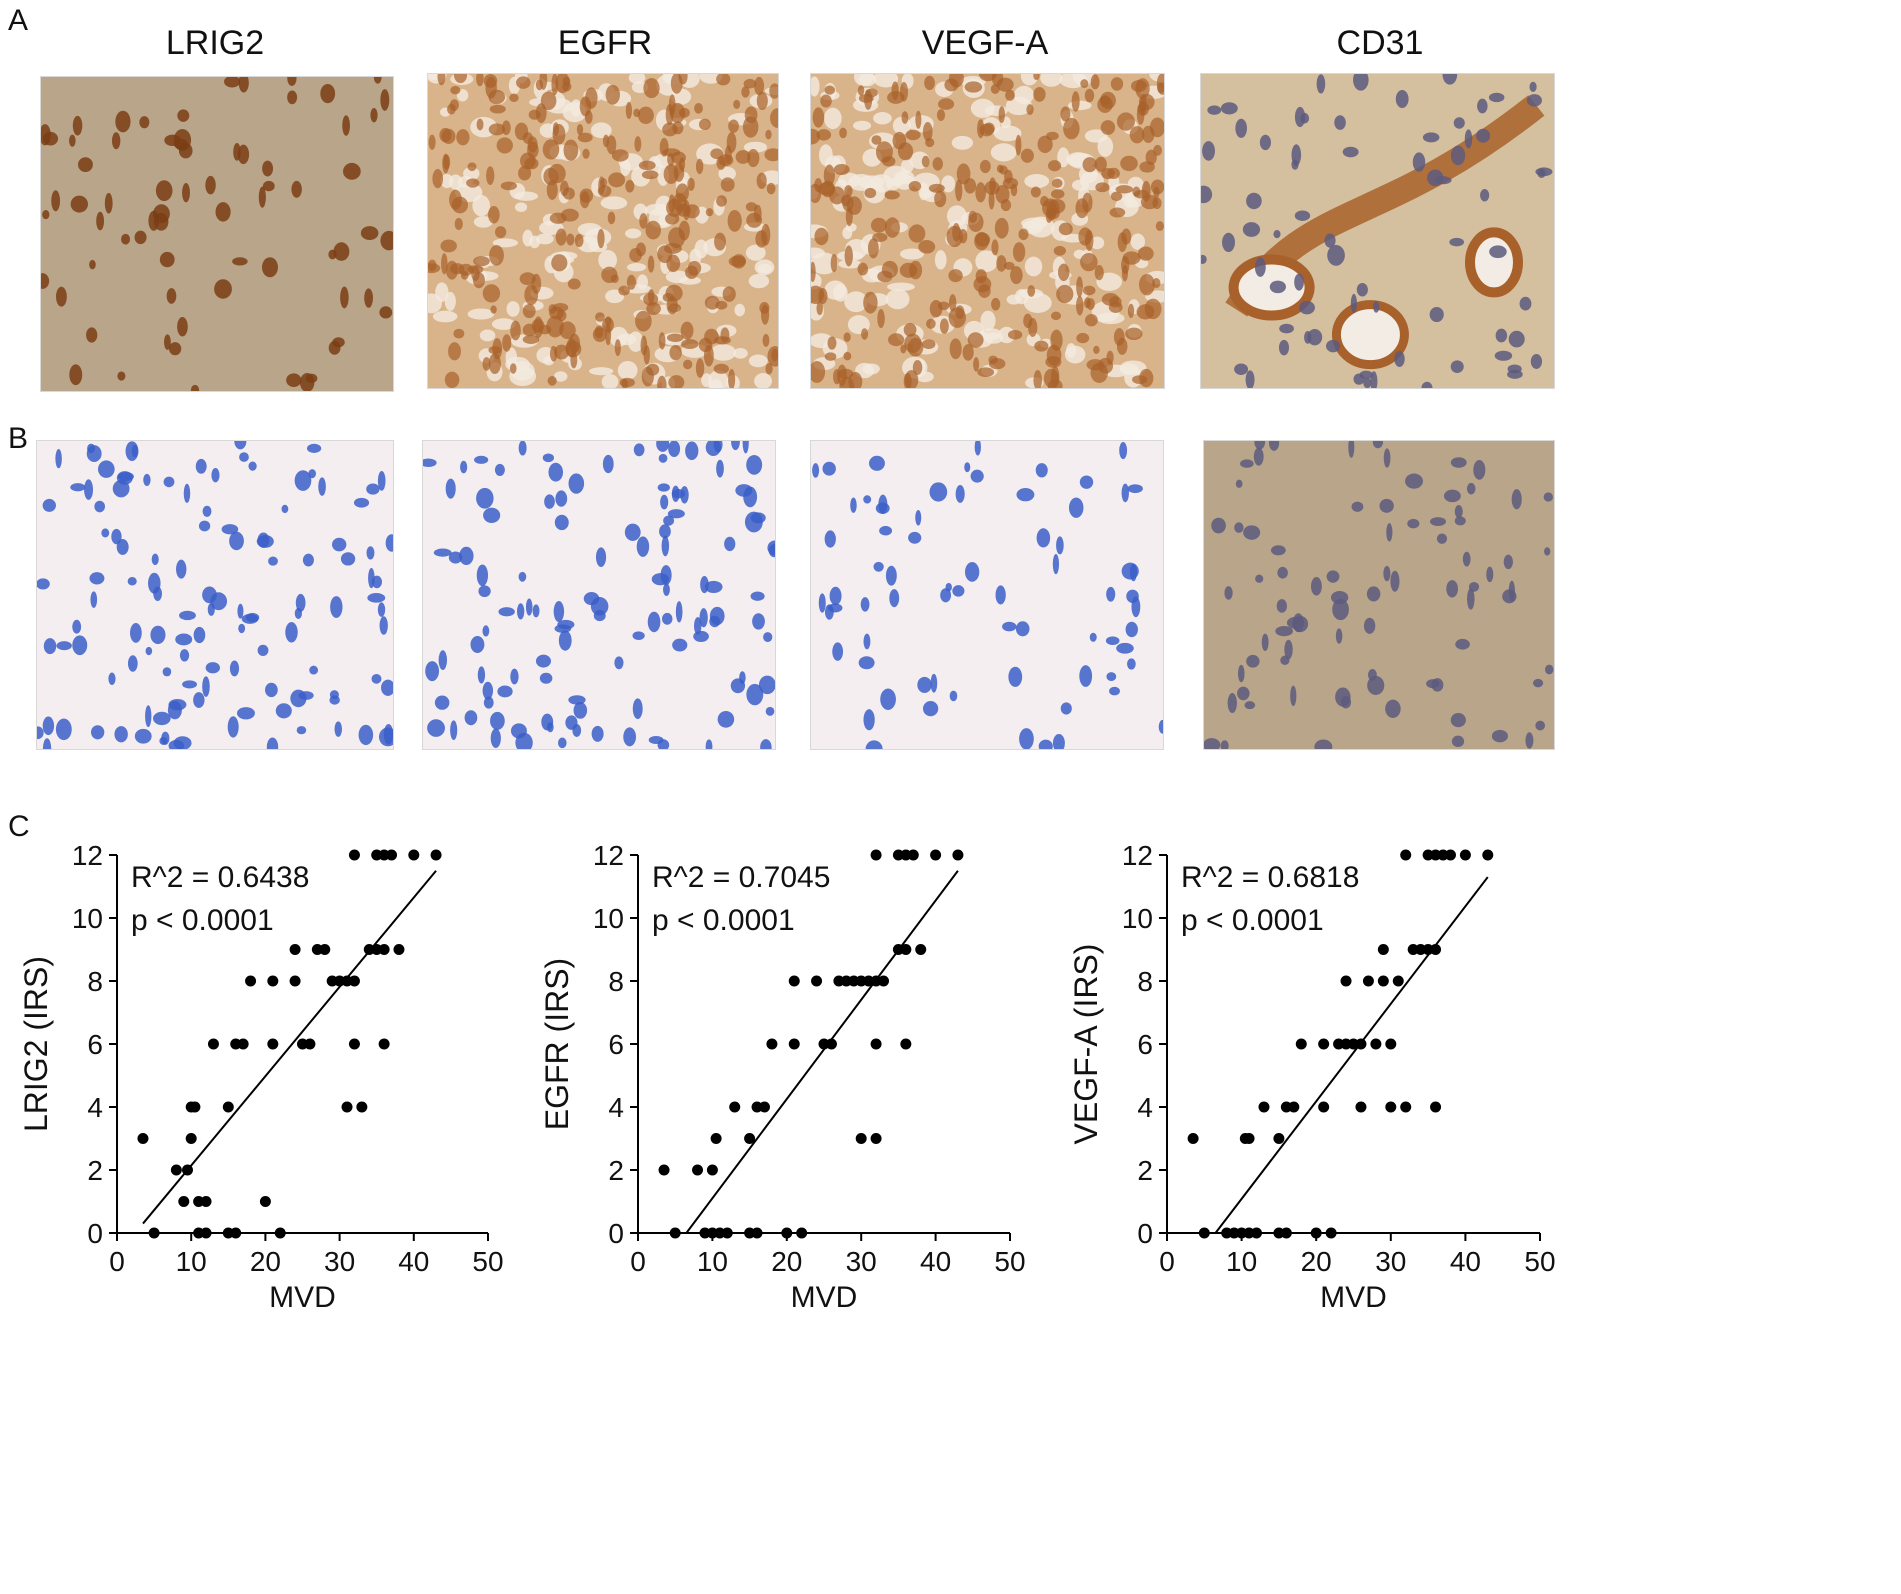 This screenshot has width=1901, height=1594. I want to click on micrograph-a-cd31, so click(1377, 231).